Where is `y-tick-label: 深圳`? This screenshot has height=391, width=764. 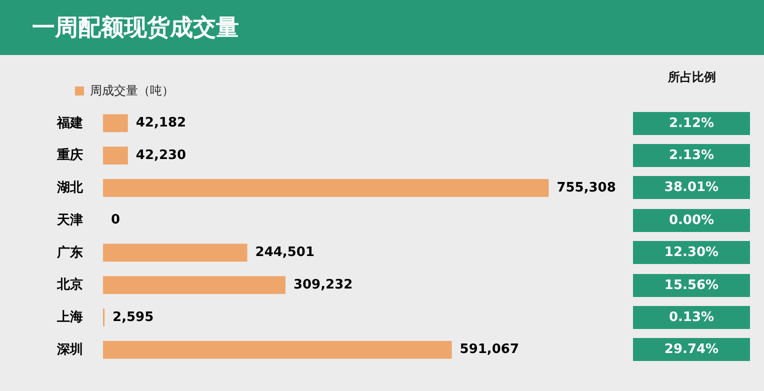 y-tick-label: 深圳 is located at coordinates (69, 348).